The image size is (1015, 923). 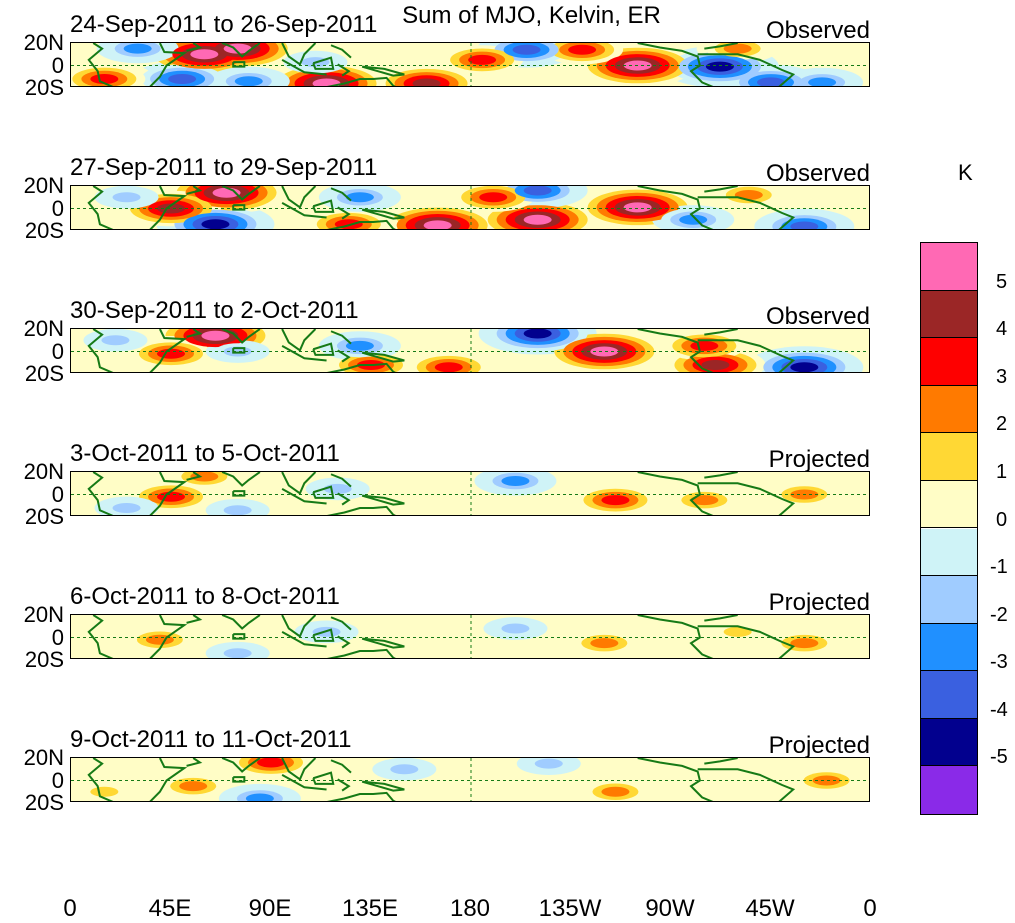 What do you see at coordinates (450, 659) in the screenshot?
I see `map-panel: 6-Oct-2011 to 8-Oct-2011 Projected 20N 0 20S` at bounding box center [450, 659].